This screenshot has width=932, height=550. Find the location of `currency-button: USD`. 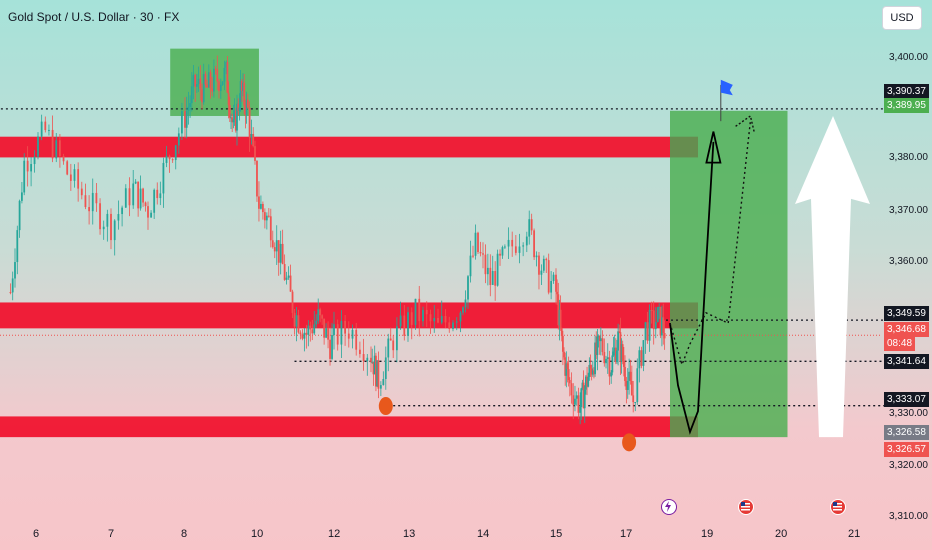

currency-button: USD is located at coordinates (902, 18).